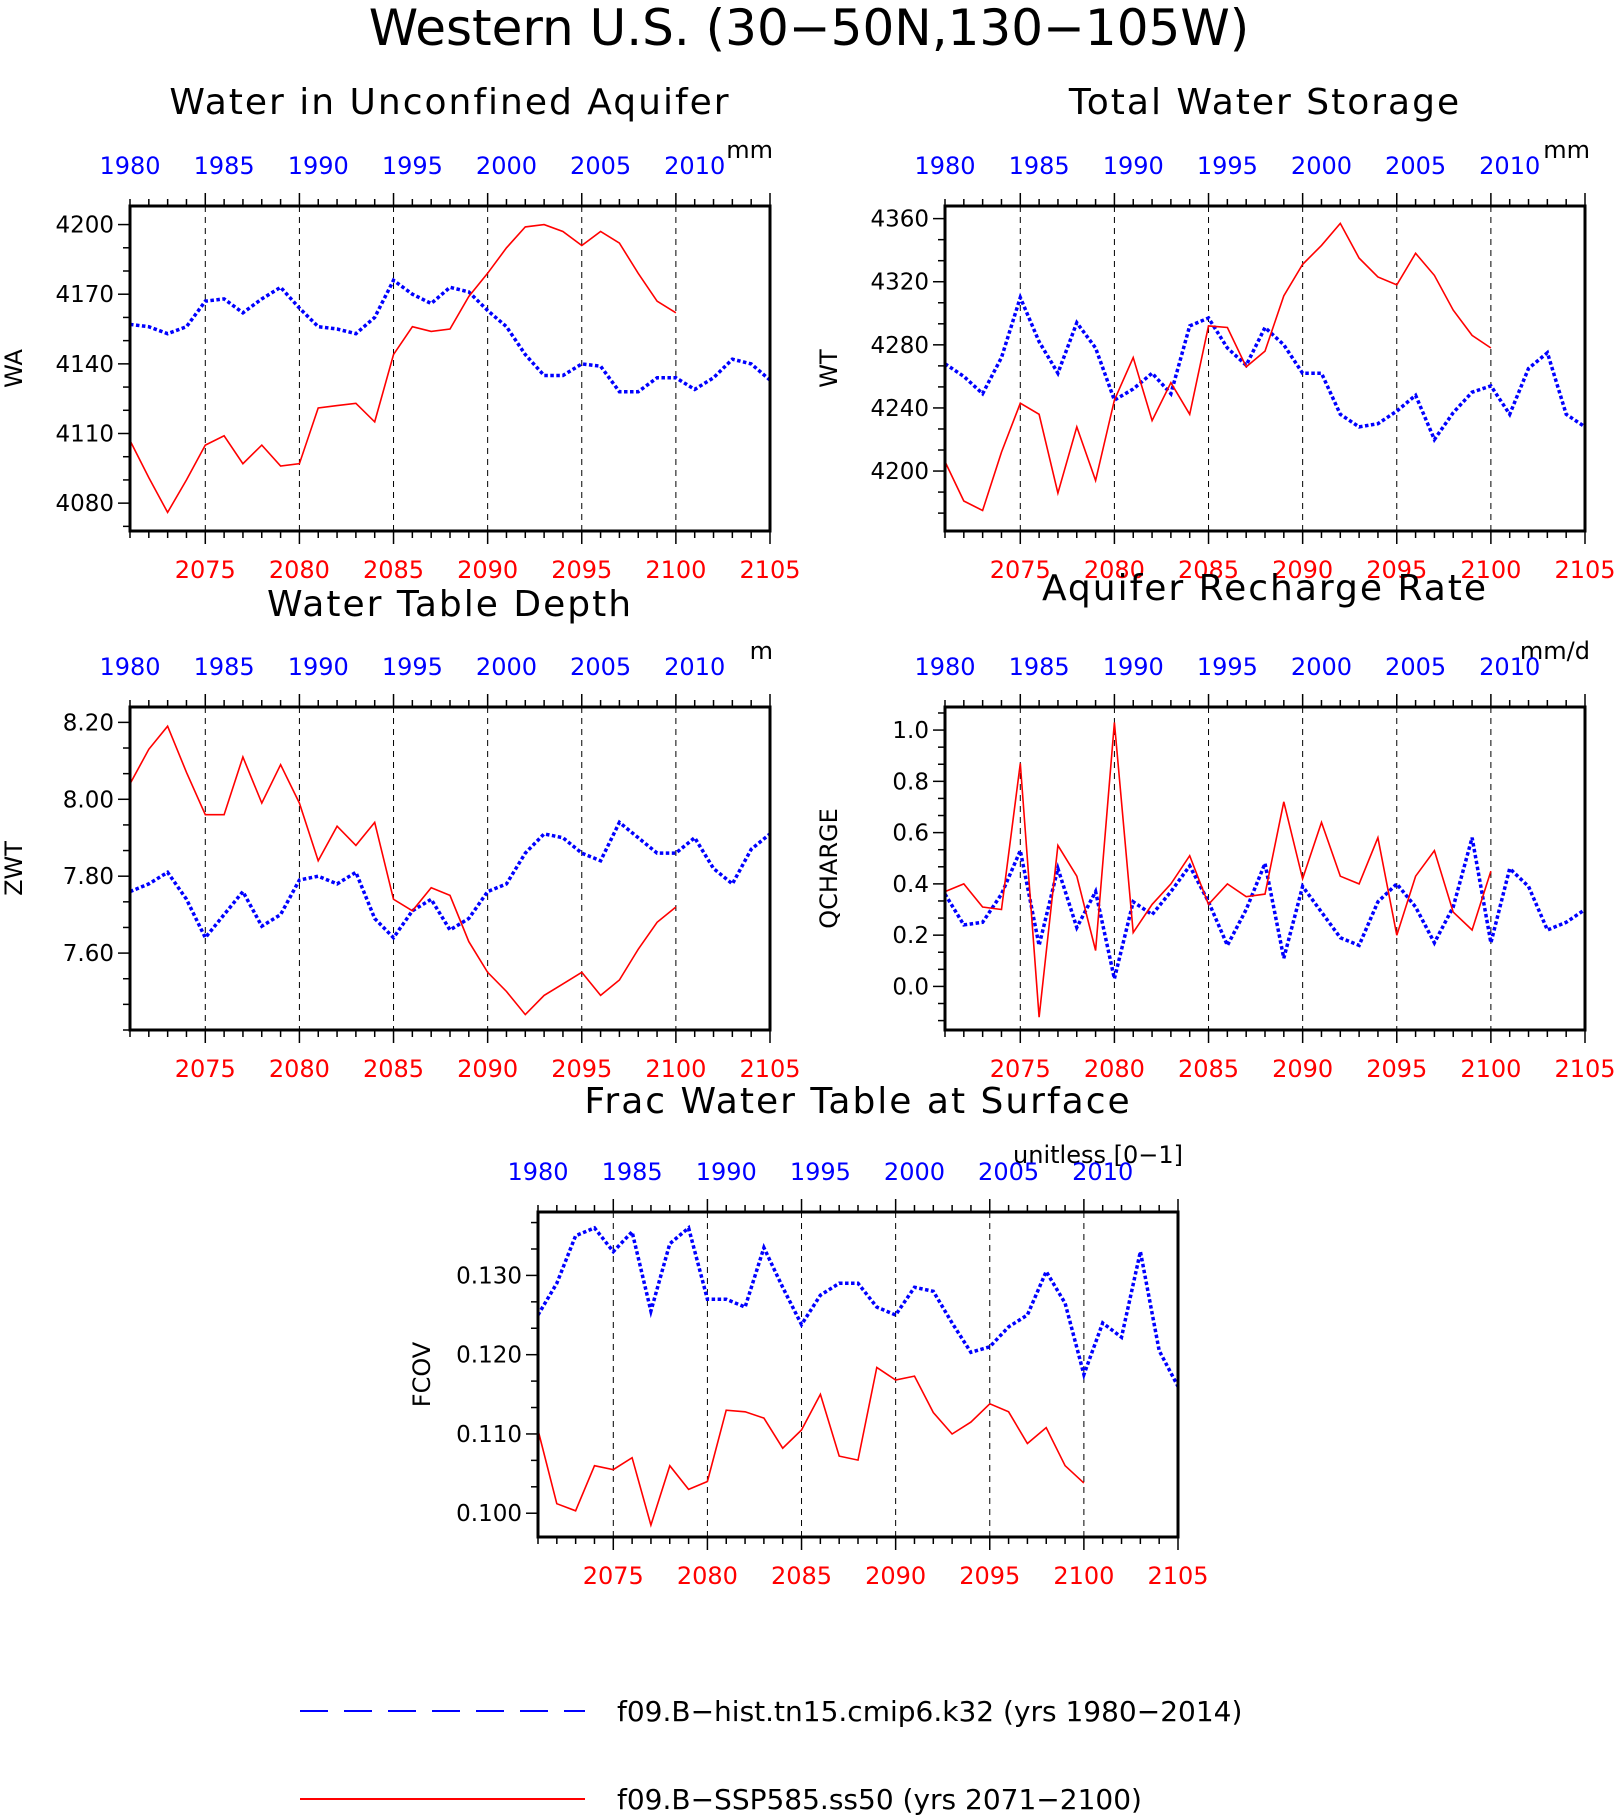  I want to click on y-tick-label: 4200, so click(899, 472).